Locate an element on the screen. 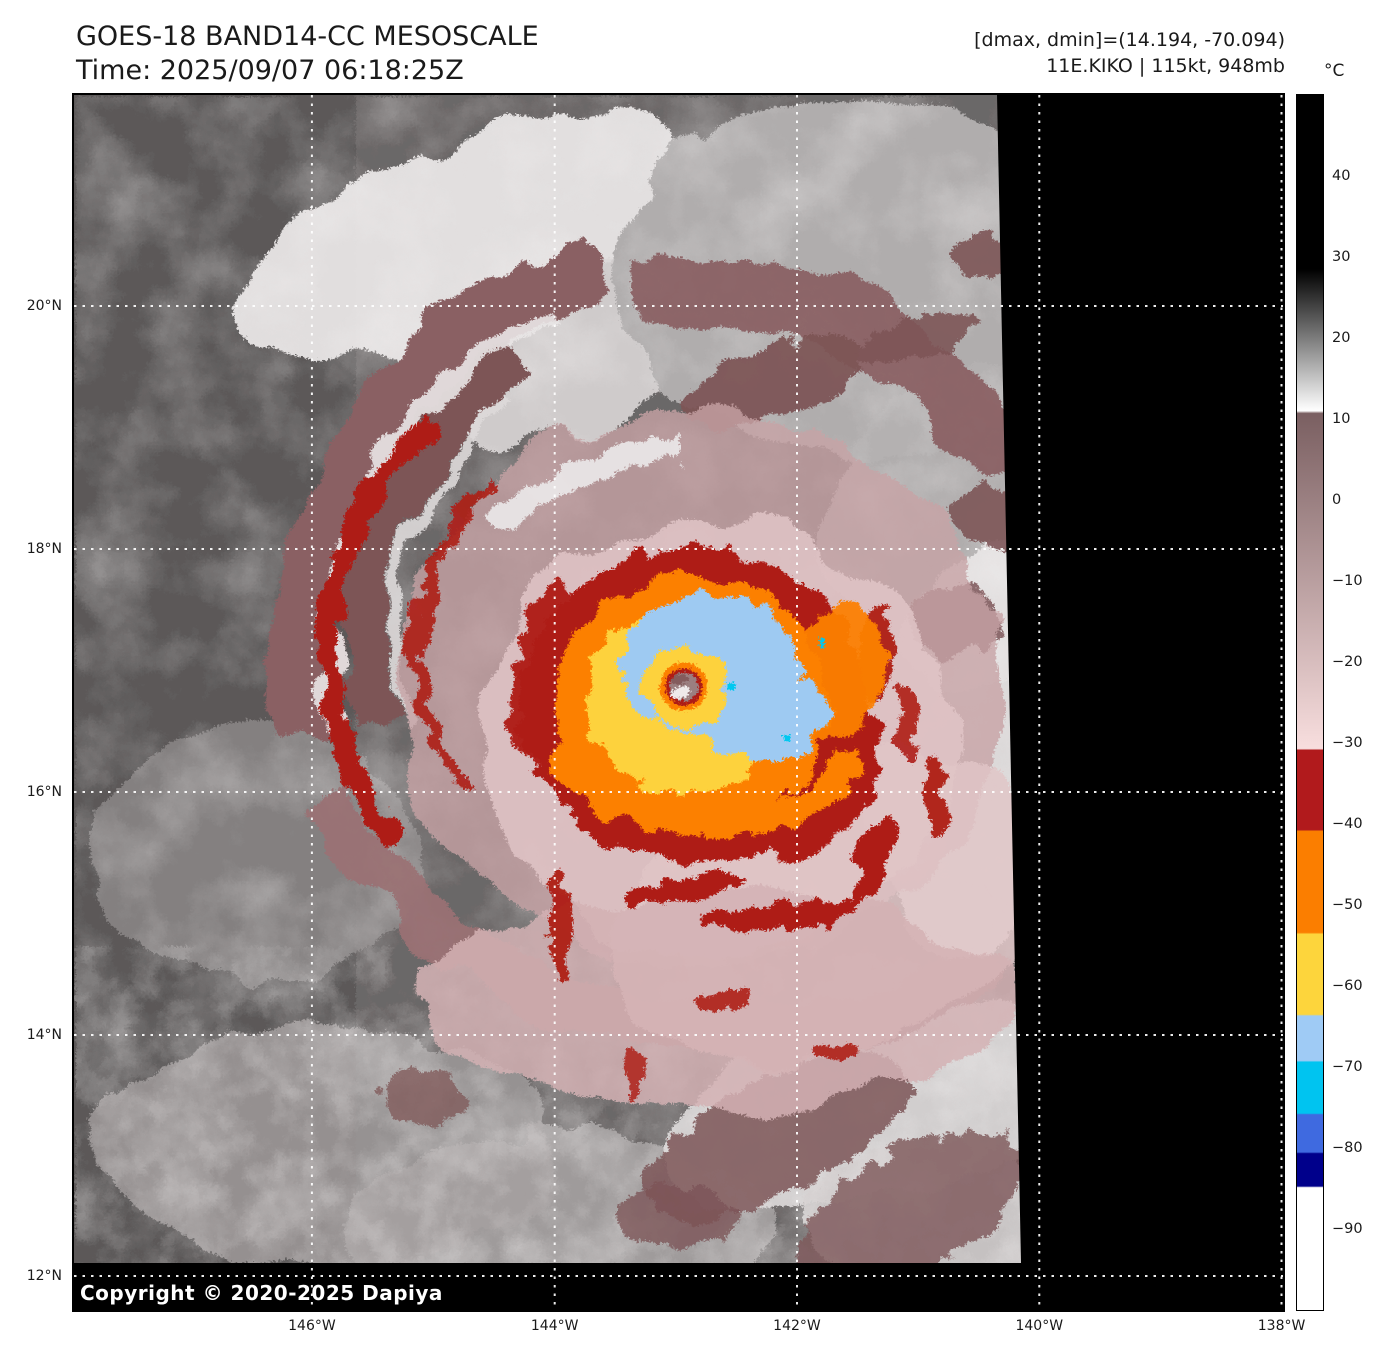  hurricane-cdo is located at coordinates (697, 704).